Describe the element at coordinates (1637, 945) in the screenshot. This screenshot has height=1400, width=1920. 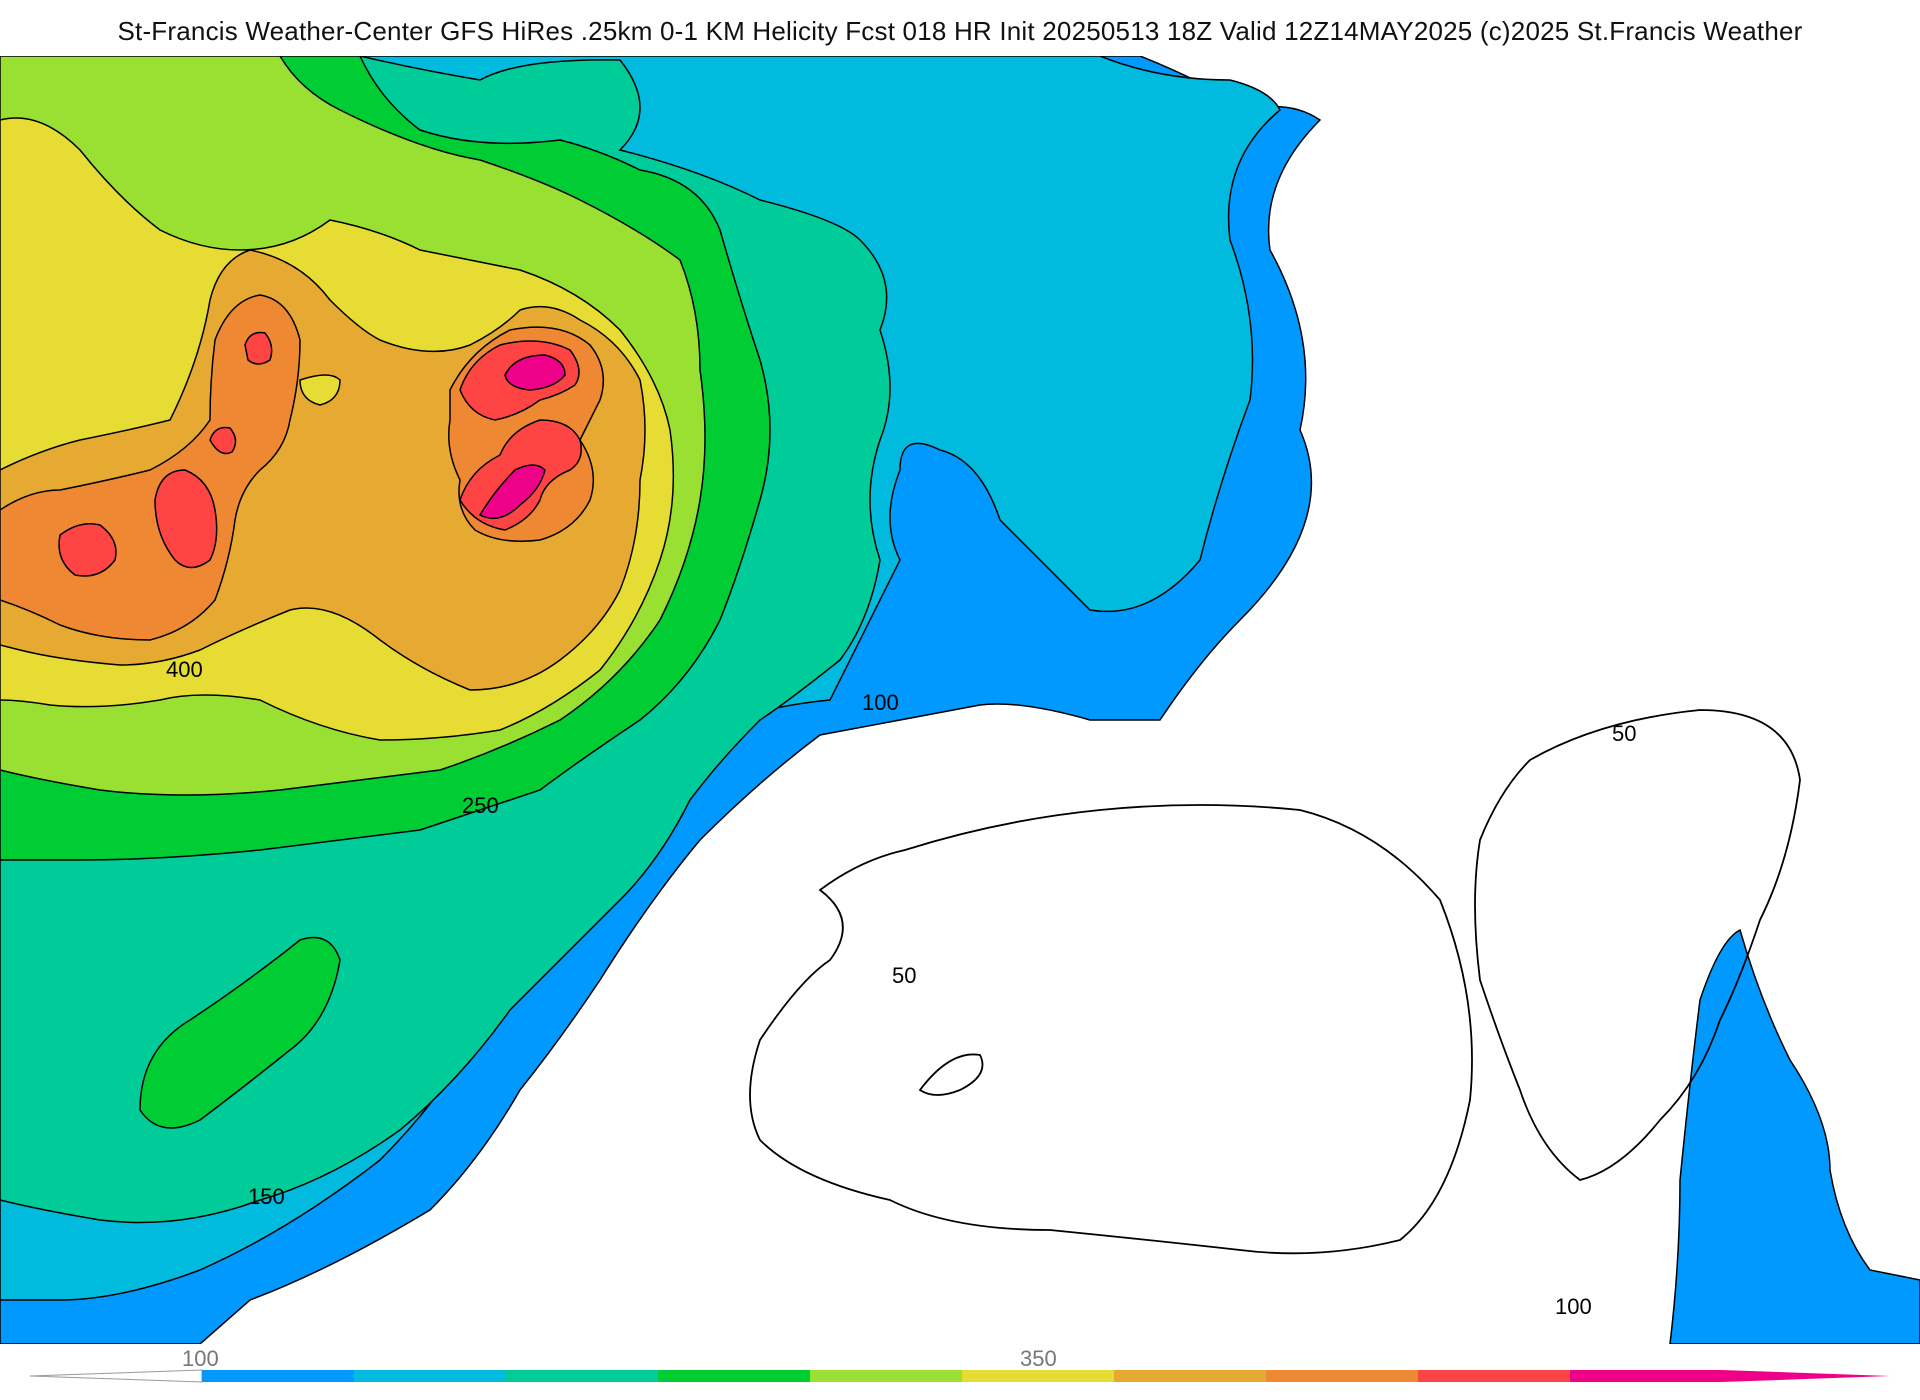
I see `contour-line-50-florida` at that location.